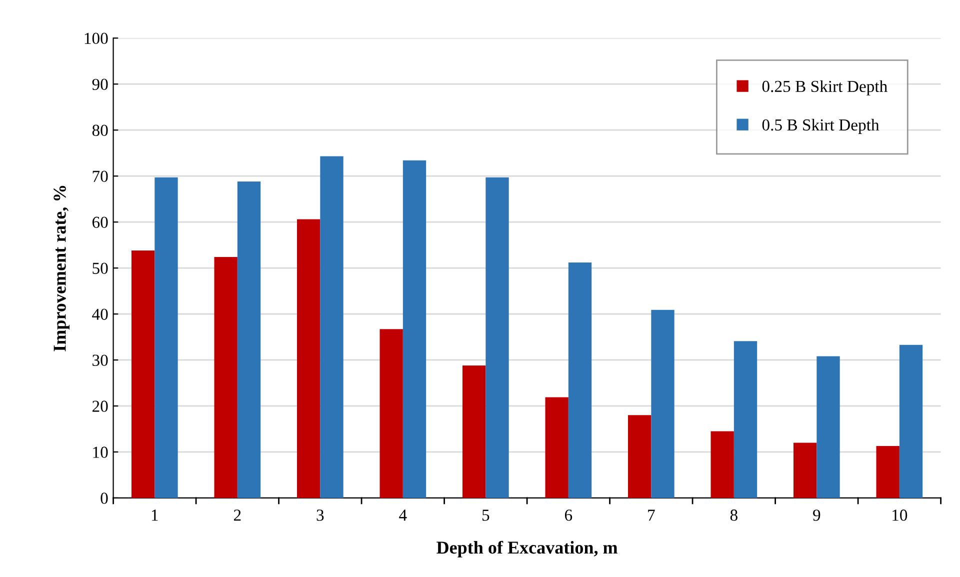 This screenshot has height=577, width=960. What do you see at coordinates (734, 515) in the screenshot?
I see `x-tick-label: 8` at bounding box center [734, 515].